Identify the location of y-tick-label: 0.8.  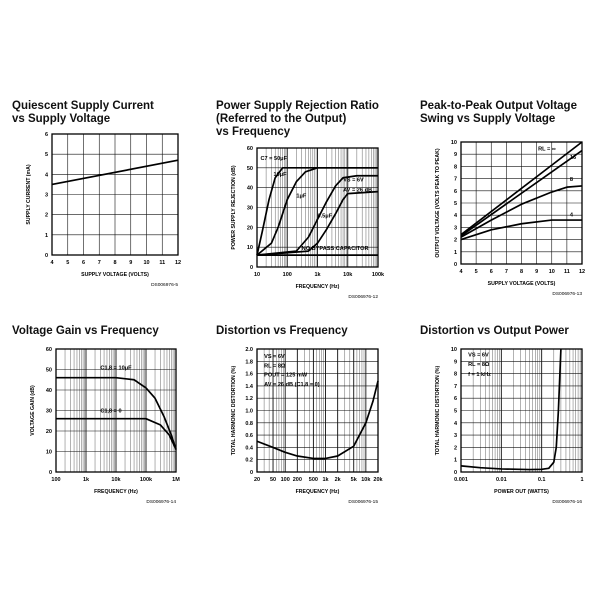
(249, 424).